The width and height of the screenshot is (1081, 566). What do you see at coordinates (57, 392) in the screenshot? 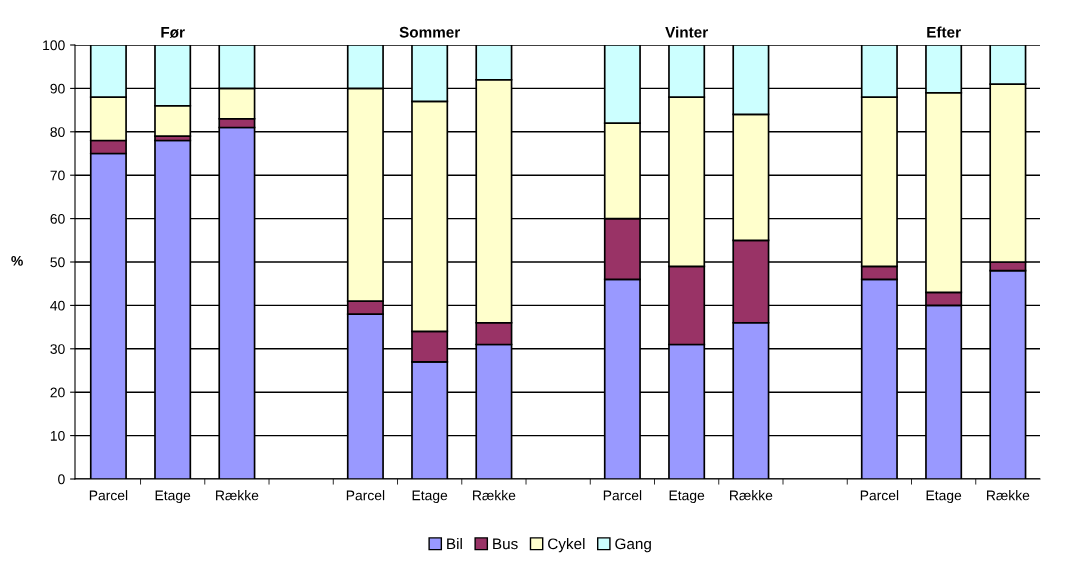
I see `y-tick-label: 20` at bounding box center [57, 392].